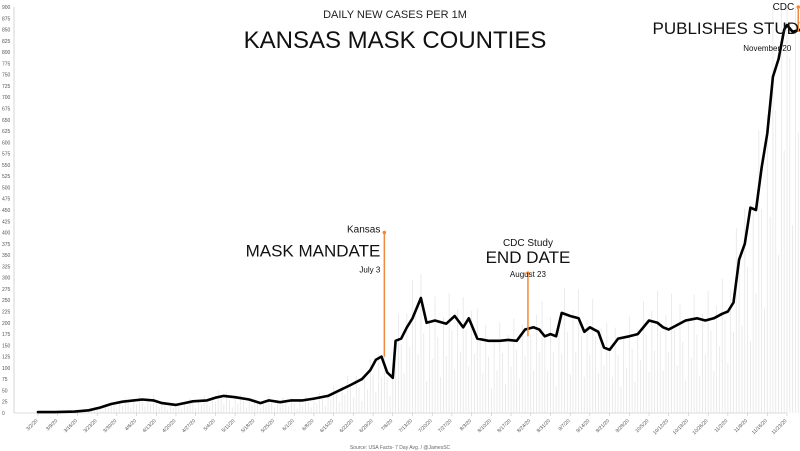 The width and height of the screenshot is (800, 451). I want to click on x-tick-label: 9/21/20, so click(603, 426).